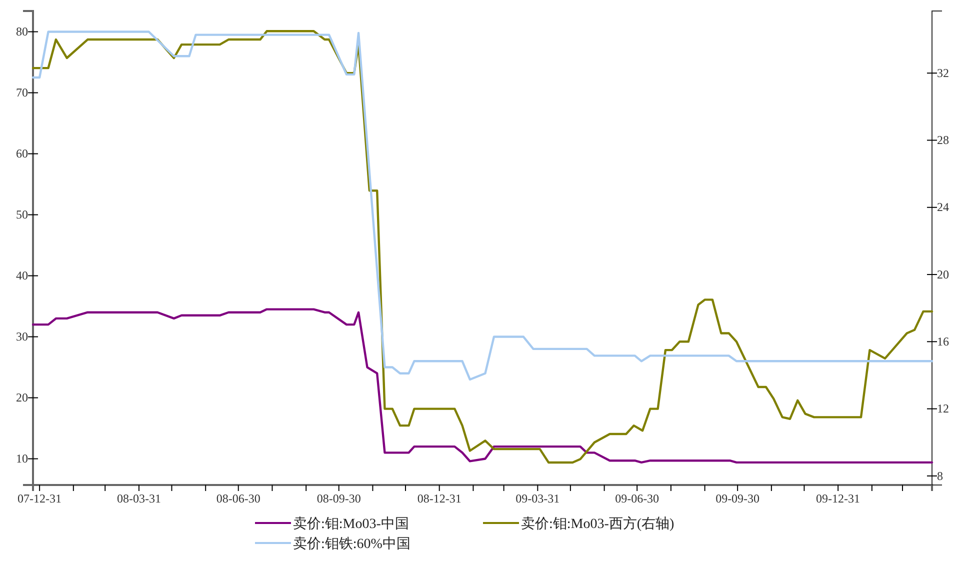 The height and width of the screenshot is (576, 971). I want to click on y2-tick-label: 24, so click(943, 207).